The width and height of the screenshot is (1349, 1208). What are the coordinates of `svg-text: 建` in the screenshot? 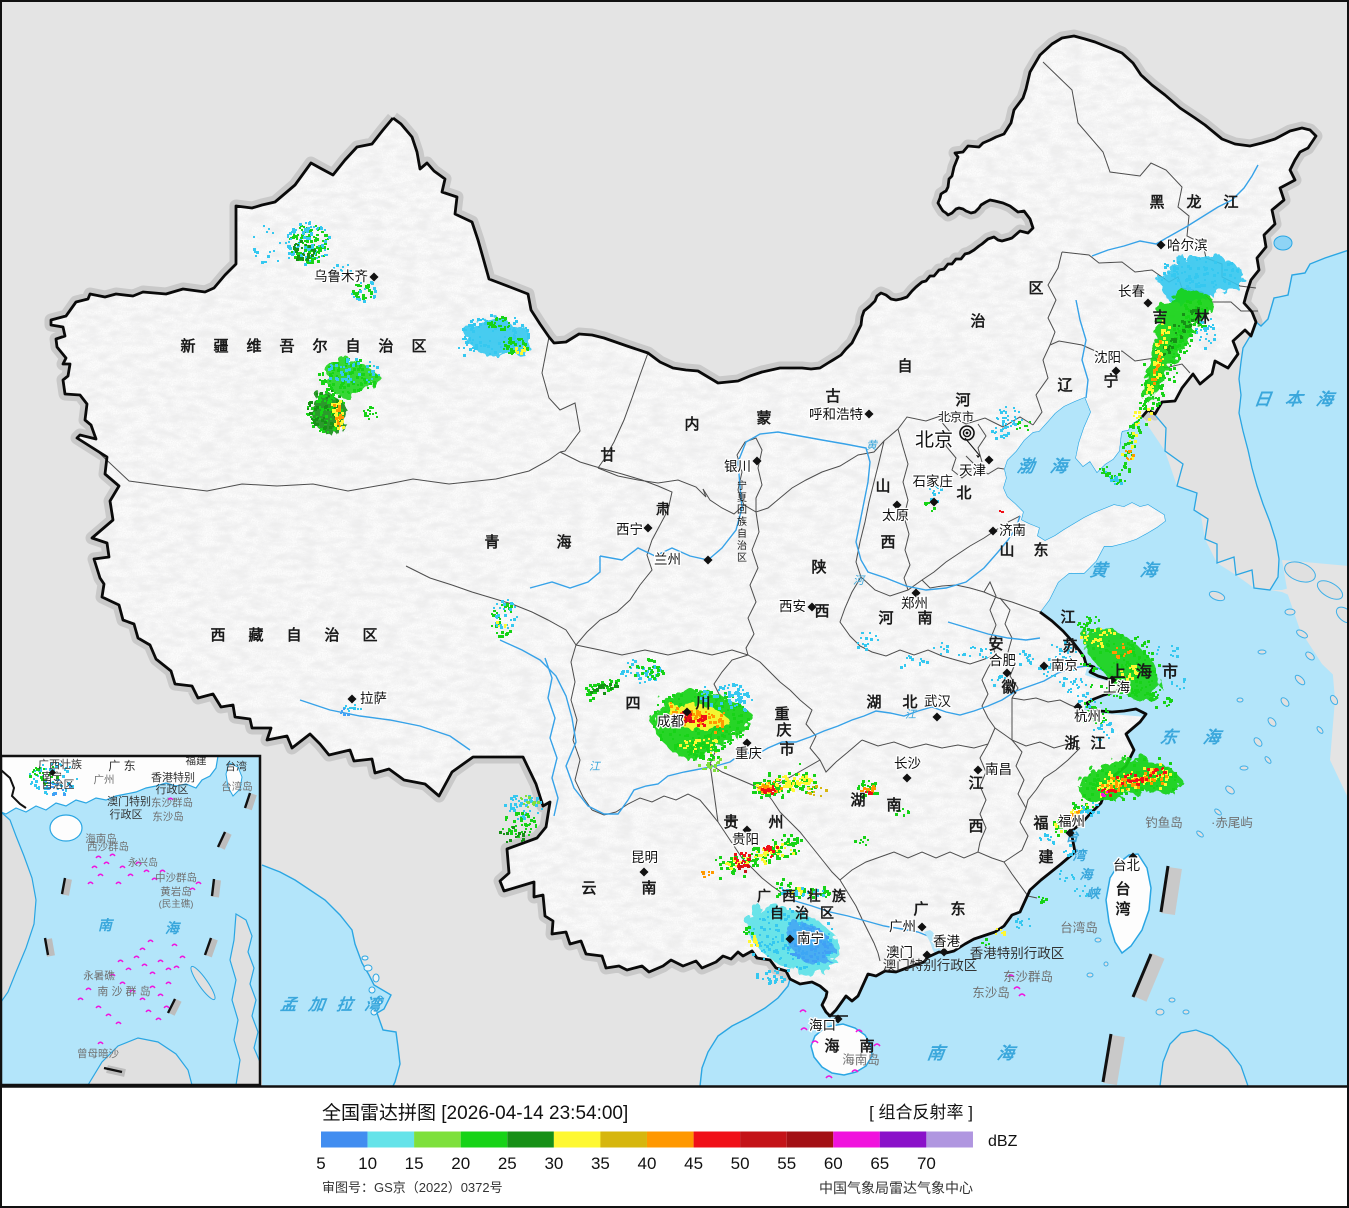 It's located at (1046, 857).